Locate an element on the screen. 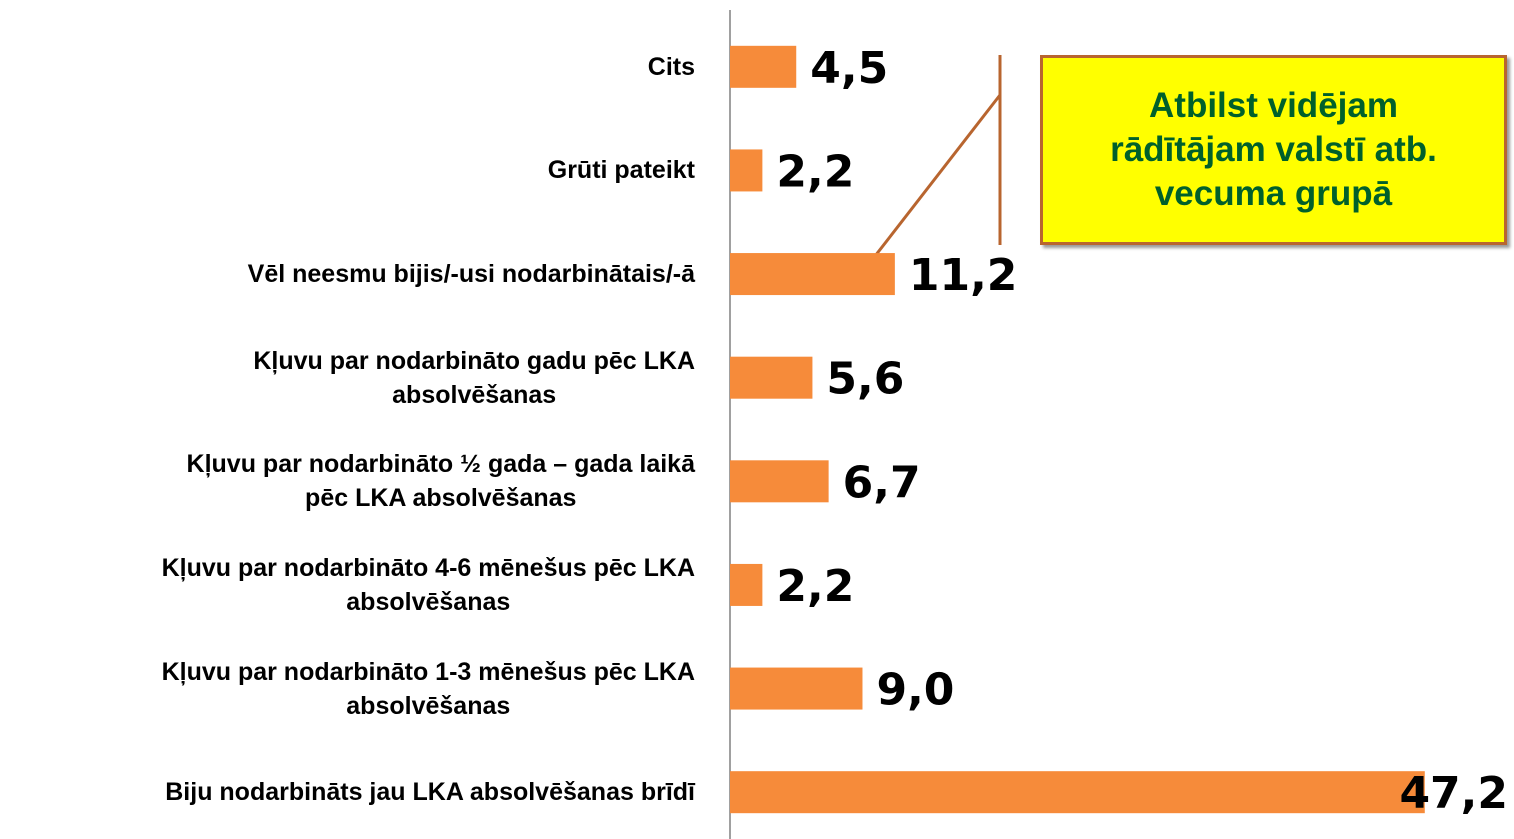 This screenshot has height=839, width=1514. callout-line is located at coordinates (929, 186).